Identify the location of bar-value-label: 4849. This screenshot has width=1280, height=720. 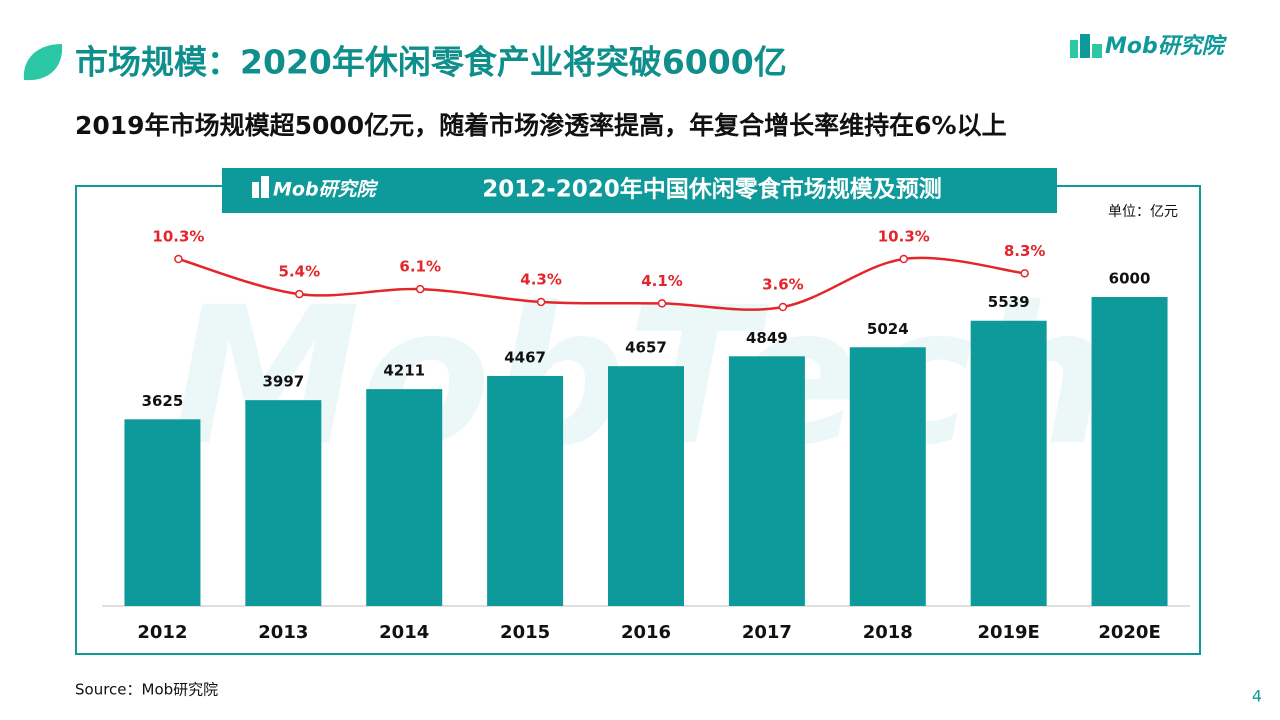
(767, 338).